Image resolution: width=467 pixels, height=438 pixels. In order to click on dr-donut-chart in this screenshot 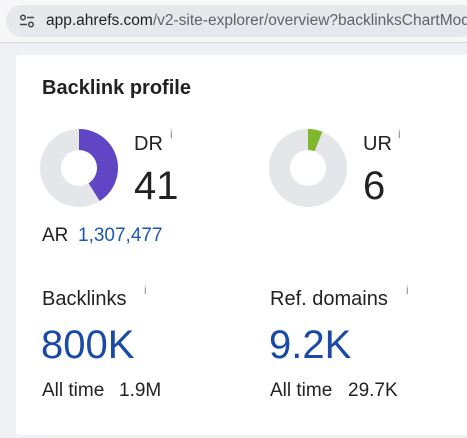, I will do `click(79, 168)`.